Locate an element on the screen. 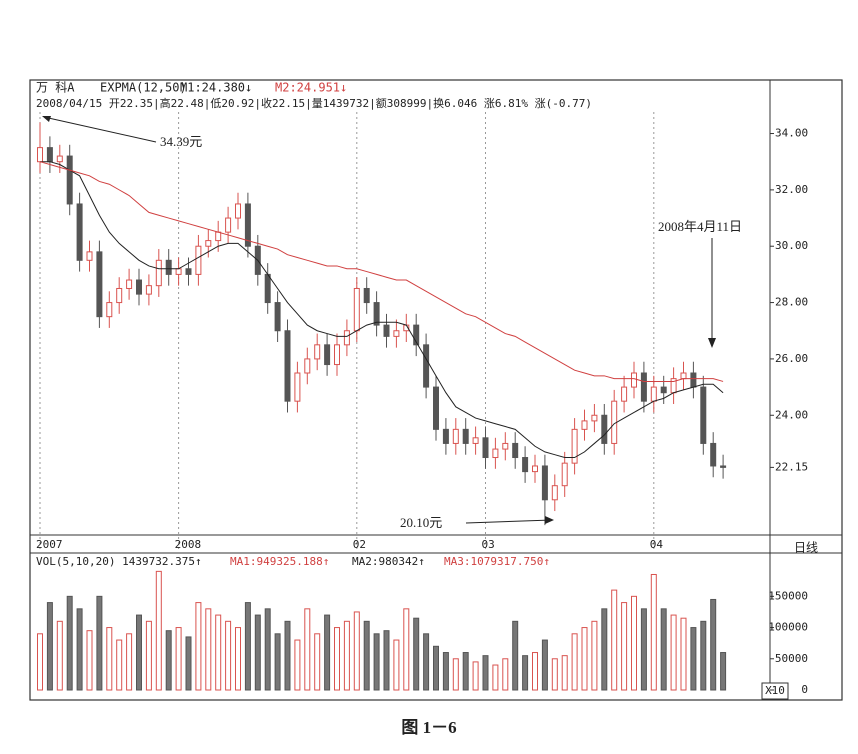 The height and width of the screenshot is (754, 858). y-tick-label: 22.15 is located at coordinates (791, 466).